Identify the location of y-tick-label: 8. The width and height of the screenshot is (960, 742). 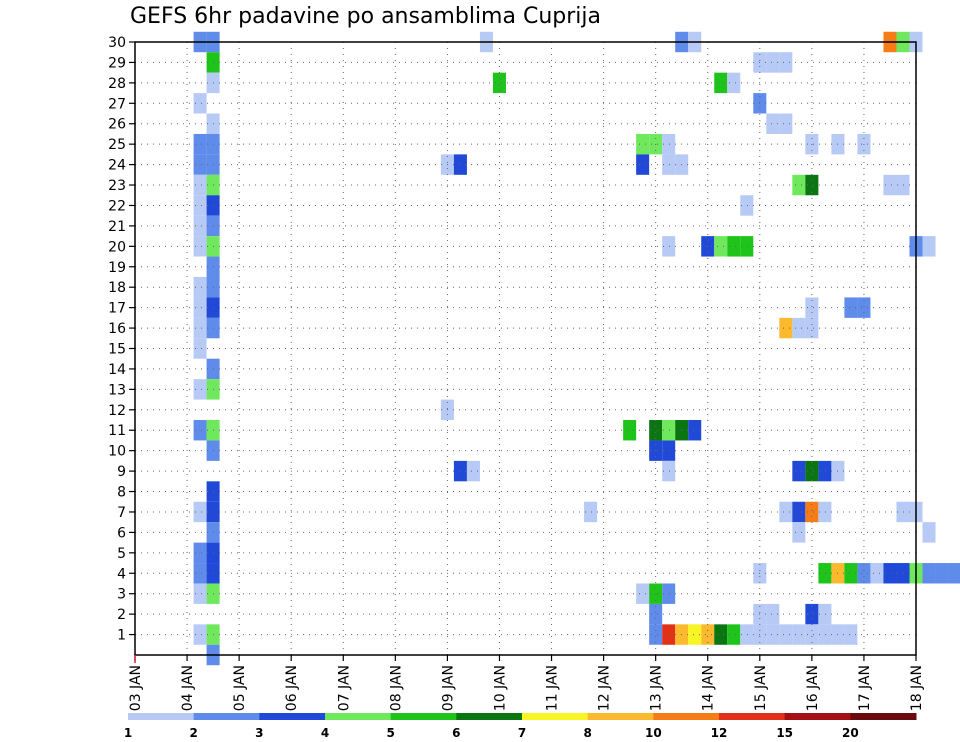
(121, 493).